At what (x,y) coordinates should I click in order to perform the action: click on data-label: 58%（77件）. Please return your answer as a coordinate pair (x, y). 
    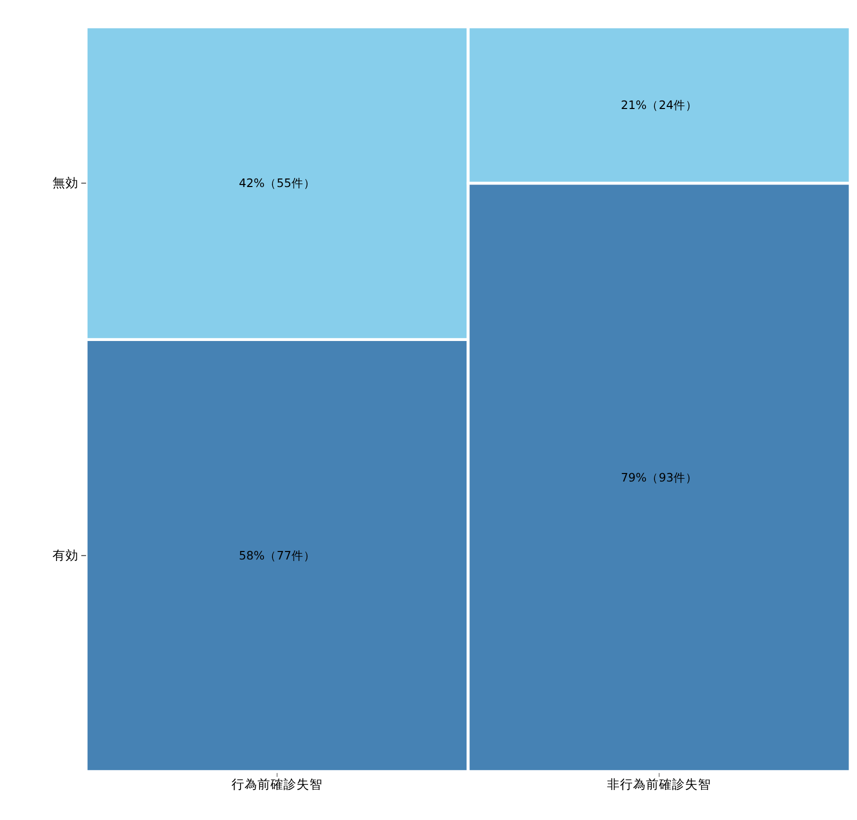
    Looking at the image, I should click on (277, 555).